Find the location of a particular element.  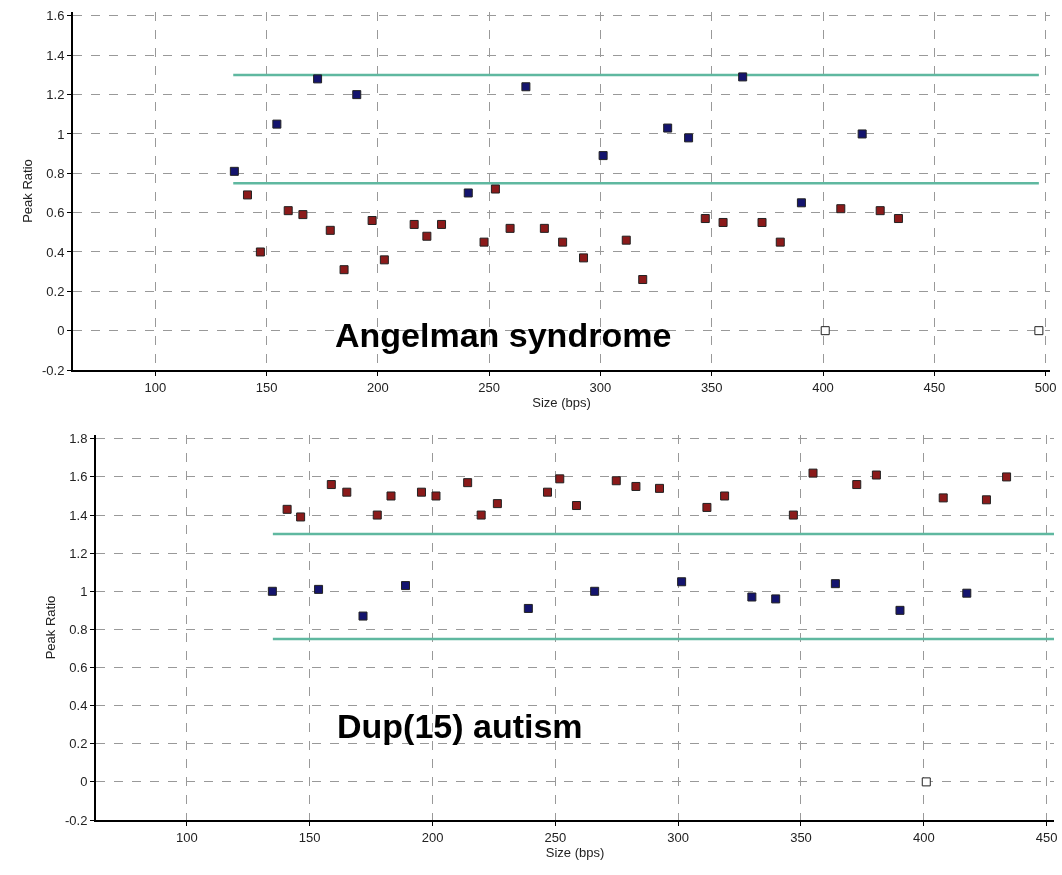

y-tick-label: 1.8 is located at coordinates (78, 439).